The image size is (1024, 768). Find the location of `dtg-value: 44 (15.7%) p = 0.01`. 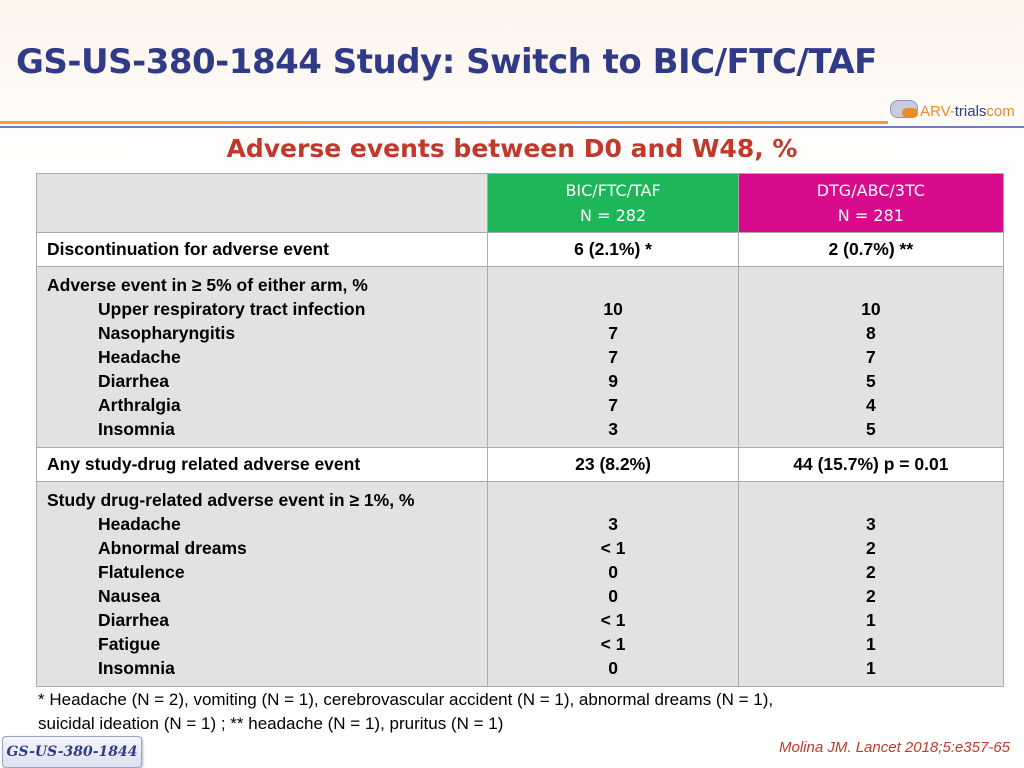

dtg-value: 44 (15.7%) p = 0.01 is located at coordinates (871, 464).